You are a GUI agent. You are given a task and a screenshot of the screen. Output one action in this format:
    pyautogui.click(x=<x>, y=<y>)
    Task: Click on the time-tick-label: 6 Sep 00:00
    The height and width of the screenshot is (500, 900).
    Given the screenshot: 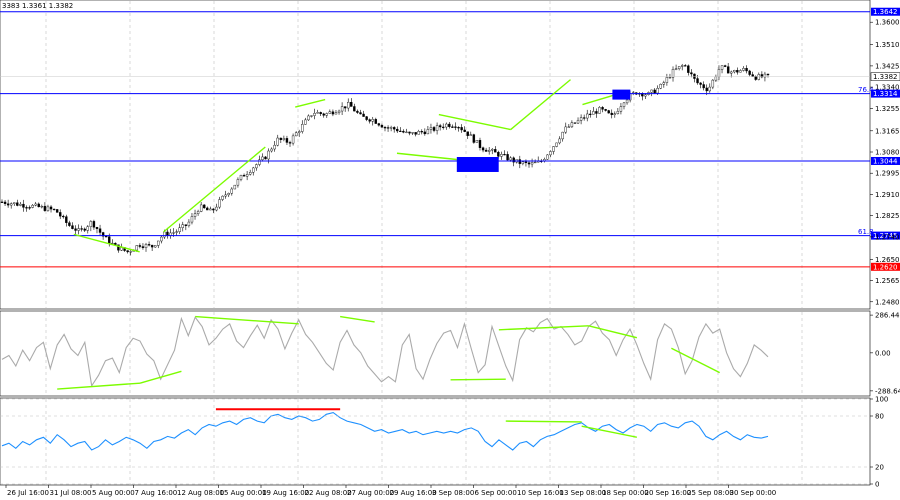 What is the action you would take?
    pyautogui.click(x=496, y=493)
    